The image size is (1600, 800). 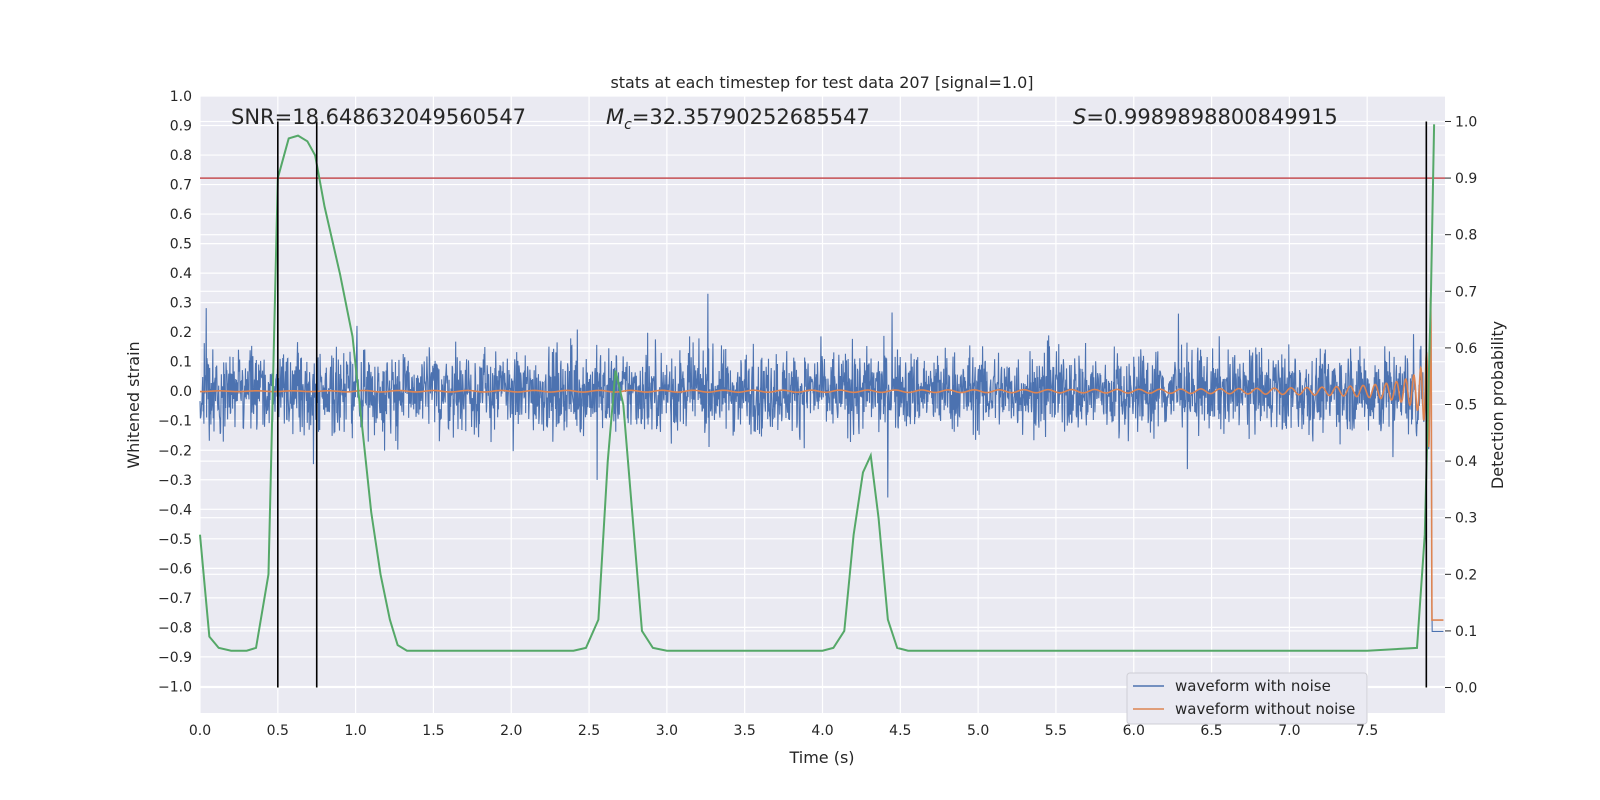 I want to click on y-tick-label: 0.1, so click(x=181, y=363).